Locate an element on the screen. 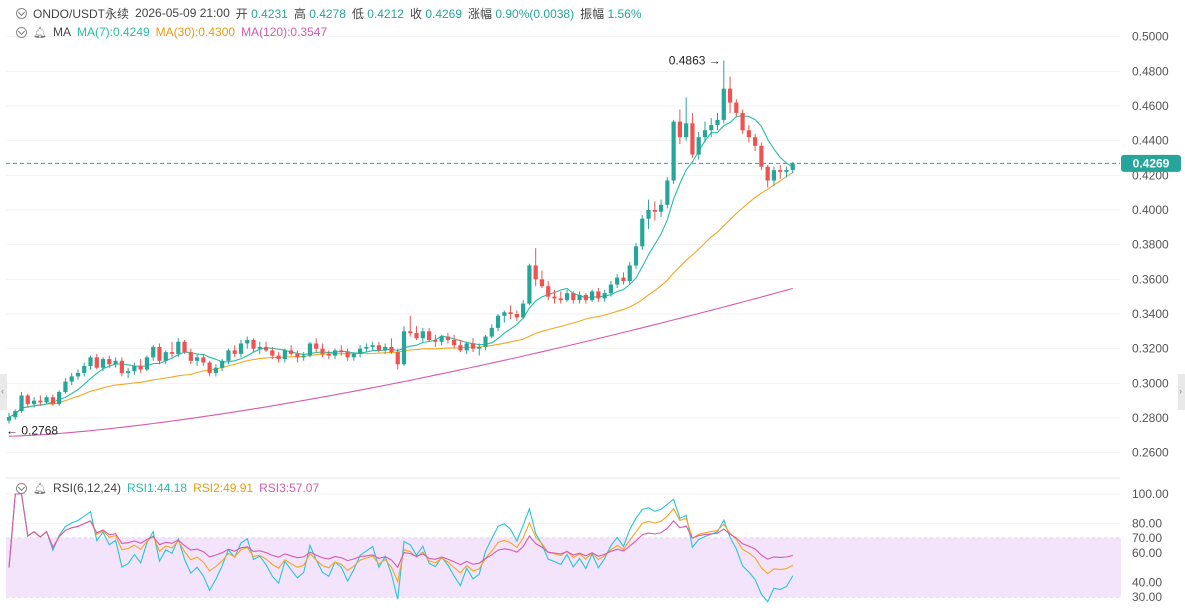  scroll-left-handle: ‹ is located at coordinates (3, 392).